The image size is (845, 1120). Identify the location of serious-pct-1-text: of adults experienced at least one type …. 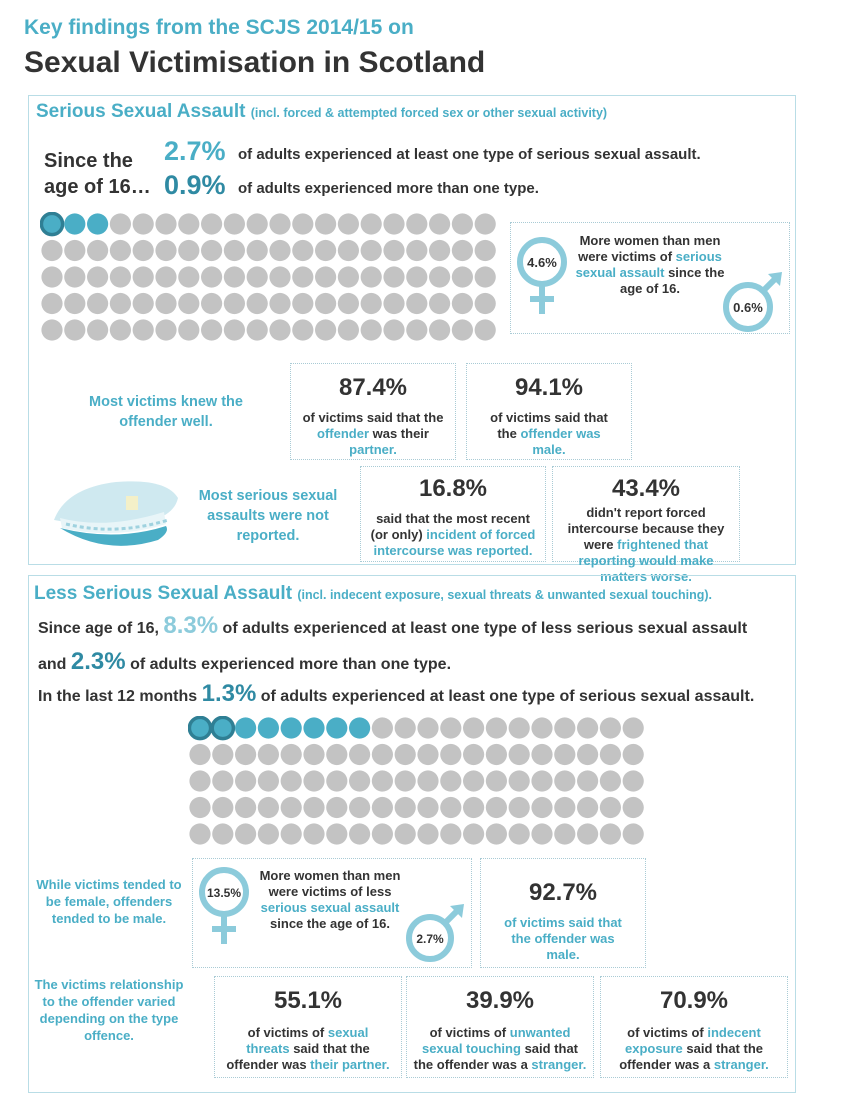
(469, 154).